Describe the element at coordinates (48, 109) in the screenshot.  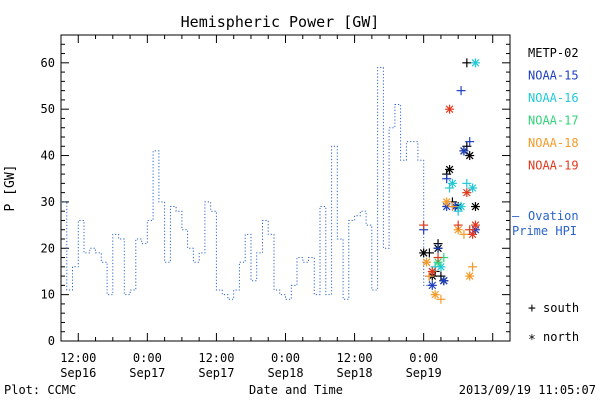
I see `y-tick-label: 50` at that location.